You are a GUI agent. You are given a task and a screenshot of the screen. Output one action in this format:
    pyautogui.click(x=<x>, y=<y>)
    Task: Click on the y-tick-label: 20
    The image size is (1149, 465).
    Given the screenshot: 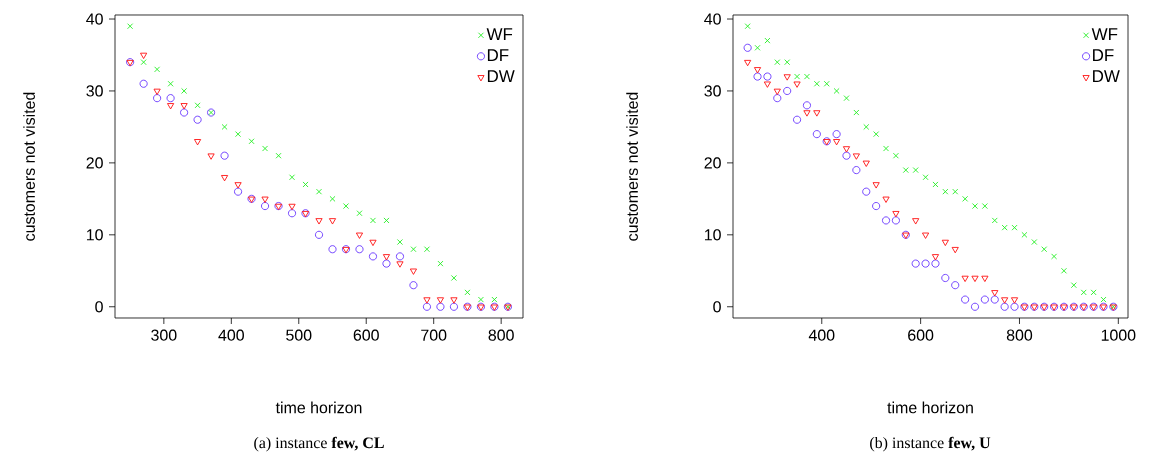 What is the action you would take?
    pyautogui.click(x=712, y=163)
    